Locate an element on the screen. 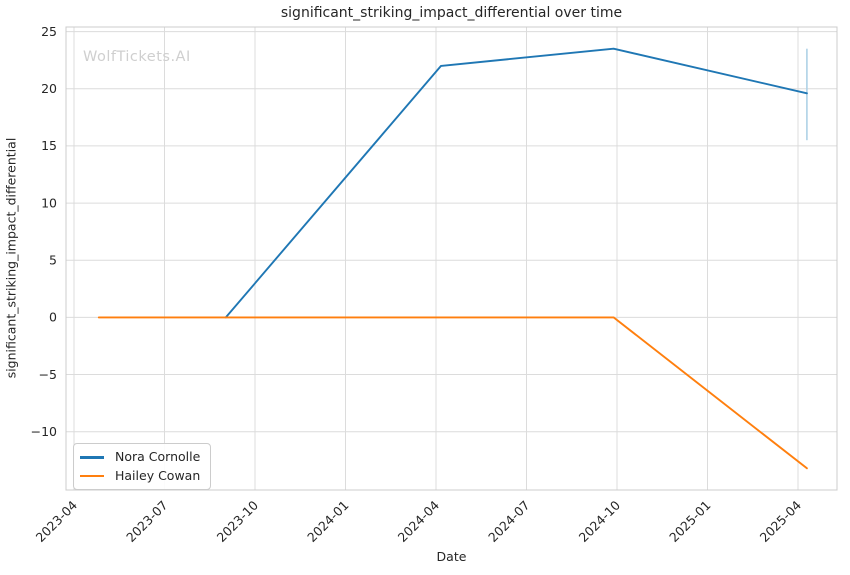 This screenshot has width=850, height=575. svg-text: 2025-01 is located at coordinates (690, 522).